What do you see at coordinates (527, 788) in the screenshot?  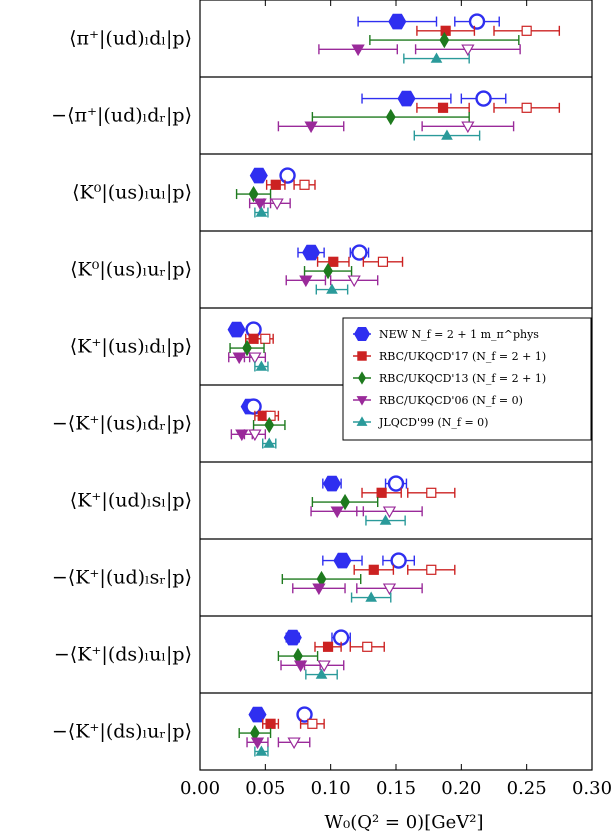 I see `x-tick-label: 0.25` at bounding box center [527, 788].